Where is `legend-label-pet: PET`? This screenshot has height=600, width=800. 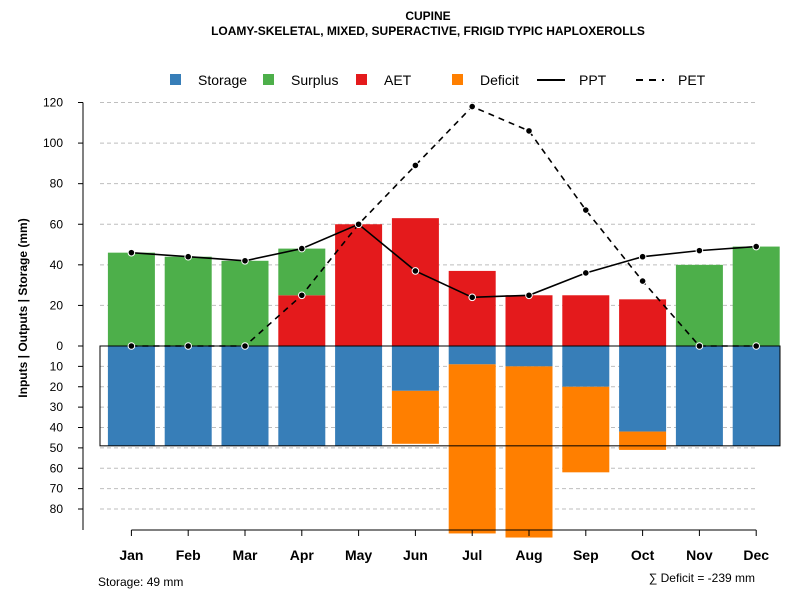
legend-label-pet: PET is located at coordinates (692, 80).